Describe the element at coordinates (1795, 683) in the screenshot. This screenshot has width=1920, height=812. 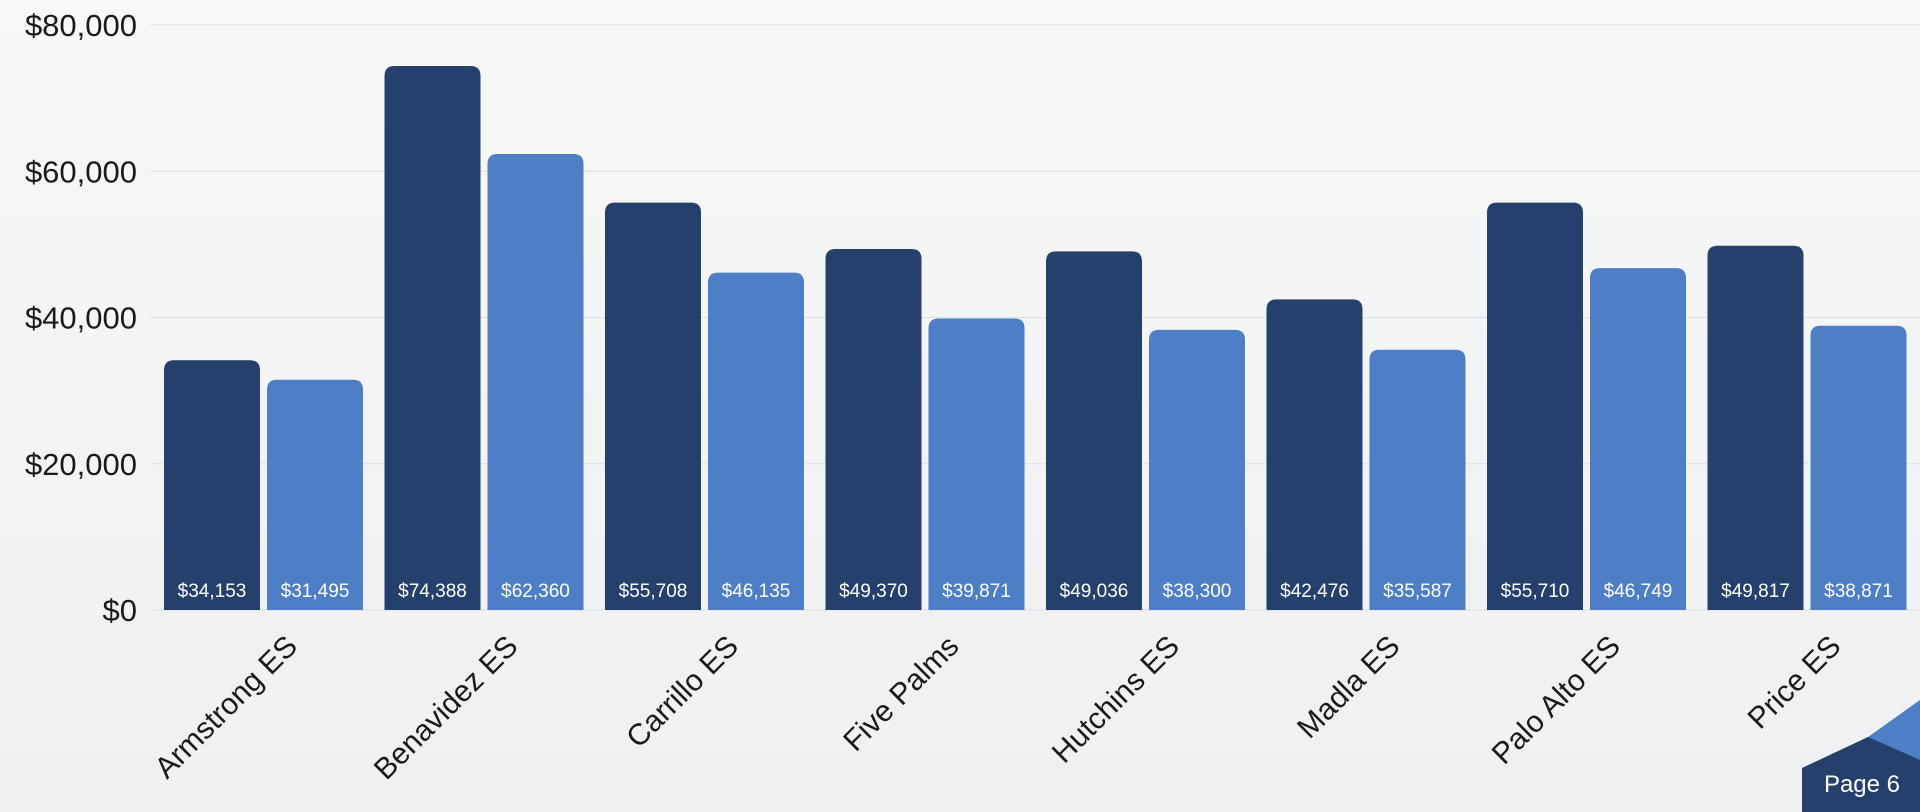
I see `x-tick-label: Price ES` at that location.